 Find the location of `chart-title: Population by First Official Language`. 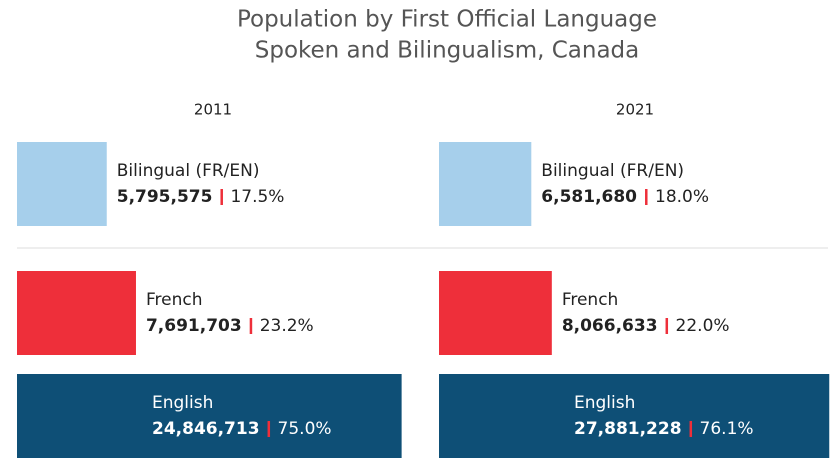

chart-title: Population by First Official Language is located at coordinates (447, 20).